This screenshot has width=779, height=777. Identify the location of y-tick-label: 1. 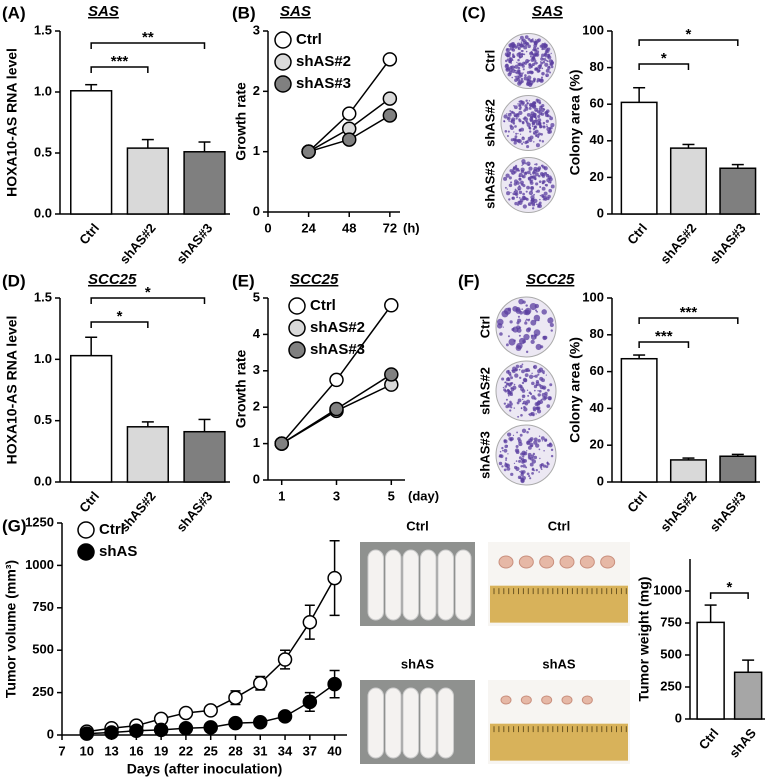
(256, 442).